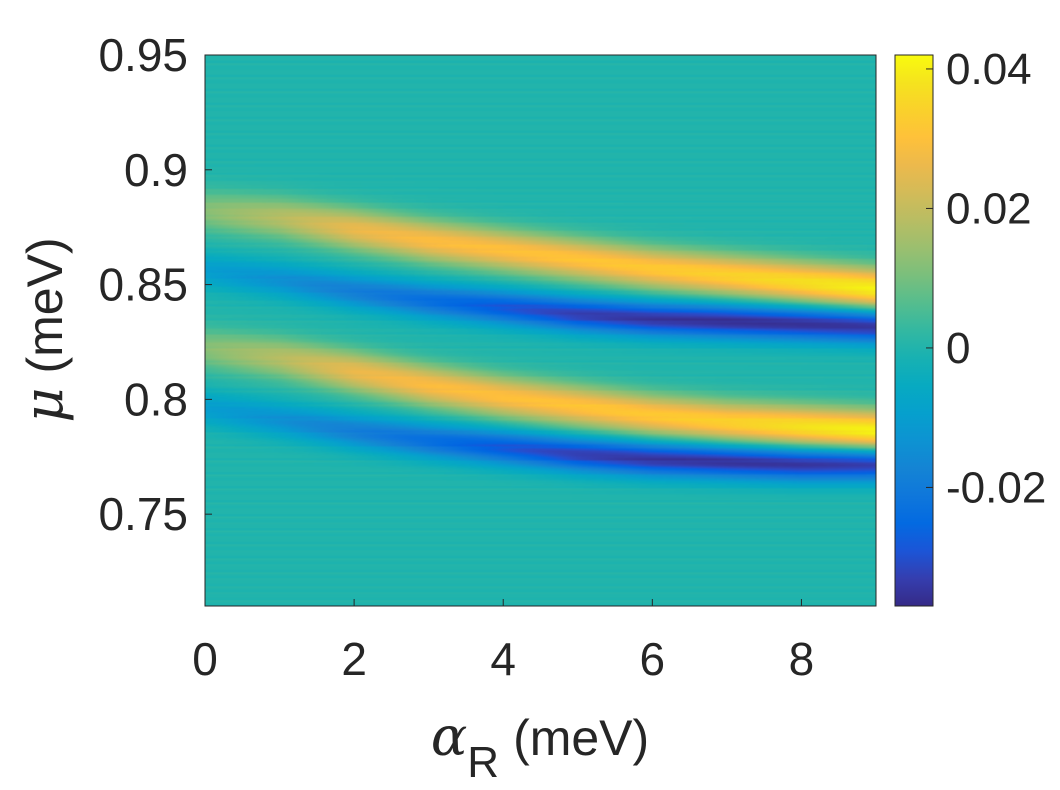 The height and width of the screenshot is (790, 1060). What do you see at coordinates (958, 348) in the screenshot?
I see `colorbar-tick-label: 0` at bounding box center [958, 348].